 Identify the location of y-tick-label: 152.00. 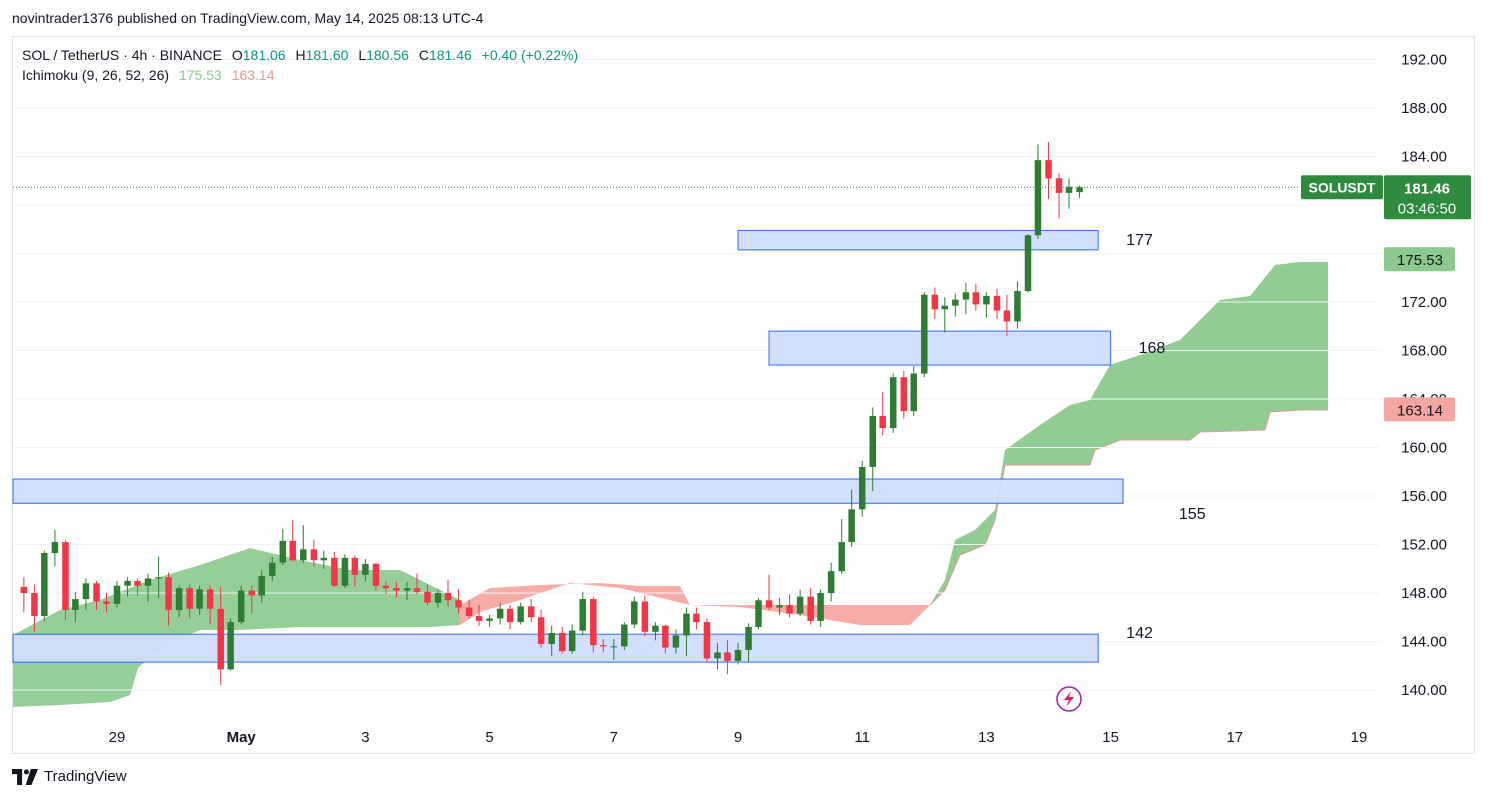
(1424, 545).